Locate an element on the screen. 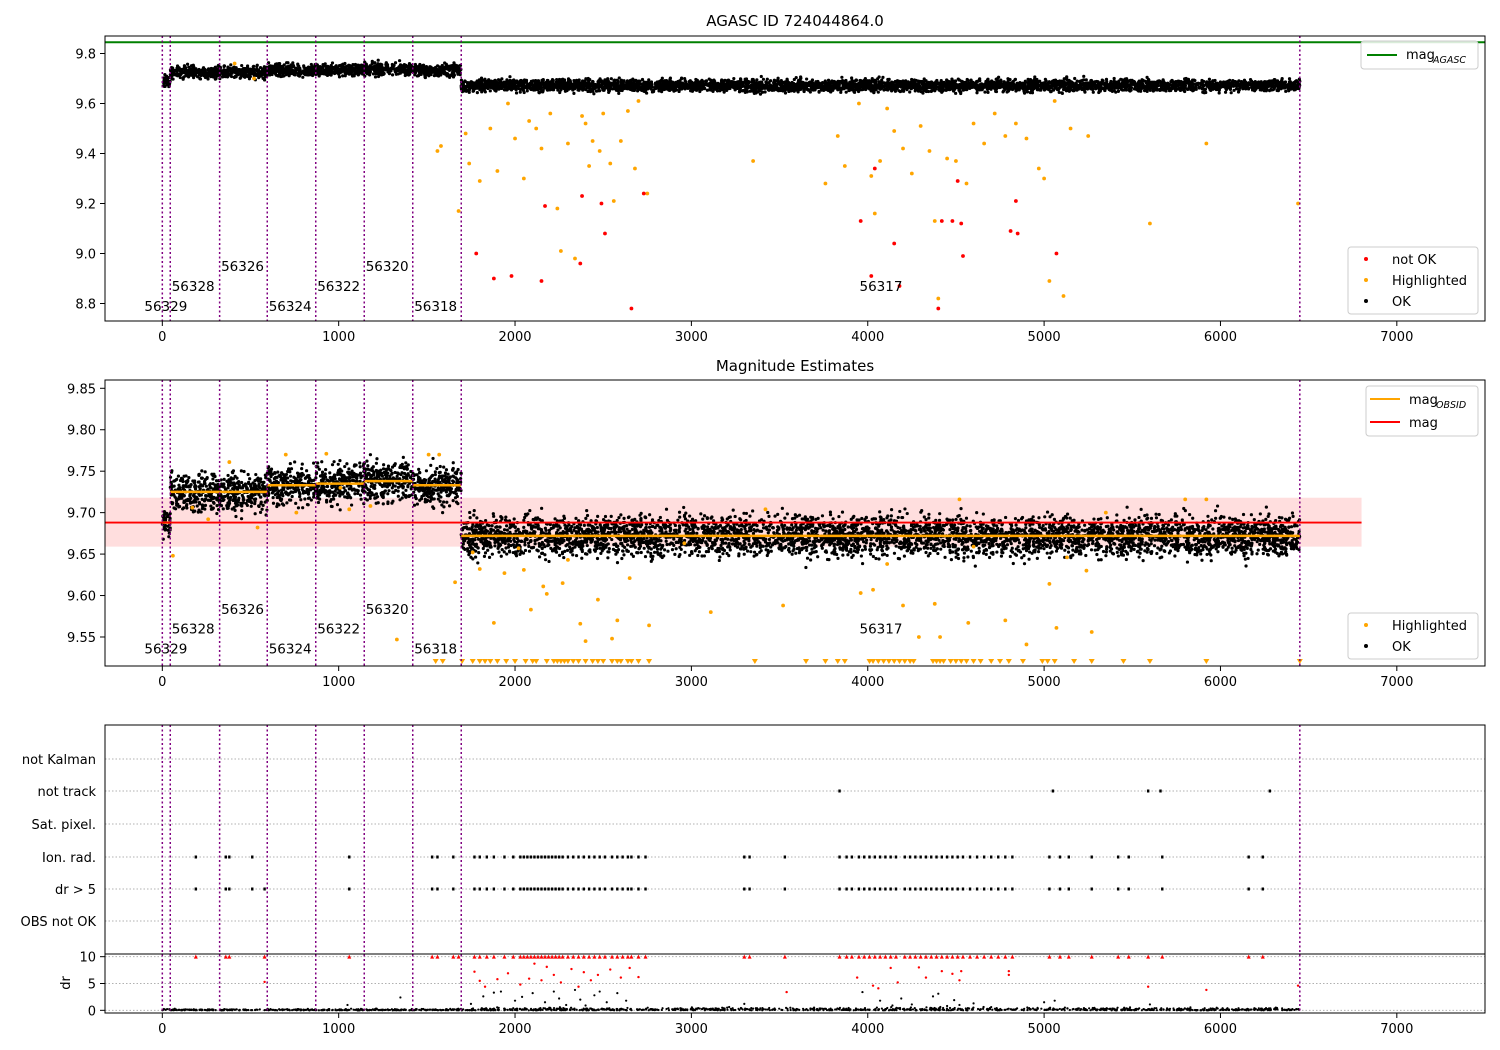  figure-title: AGASC ID 724044864.0 is located at coordinates (795, 21).